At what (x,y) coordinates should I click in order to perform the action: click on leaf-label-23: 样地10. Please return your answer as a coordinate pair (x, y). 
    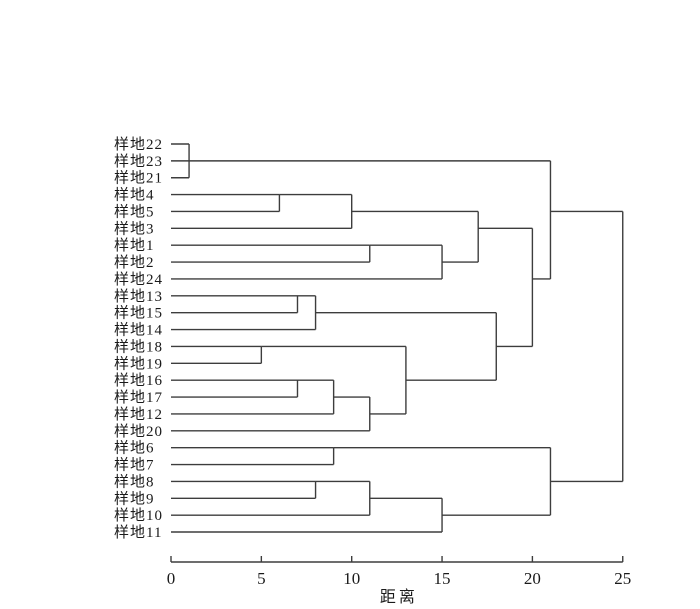
    Looking at the image, I should click on (138, 515).